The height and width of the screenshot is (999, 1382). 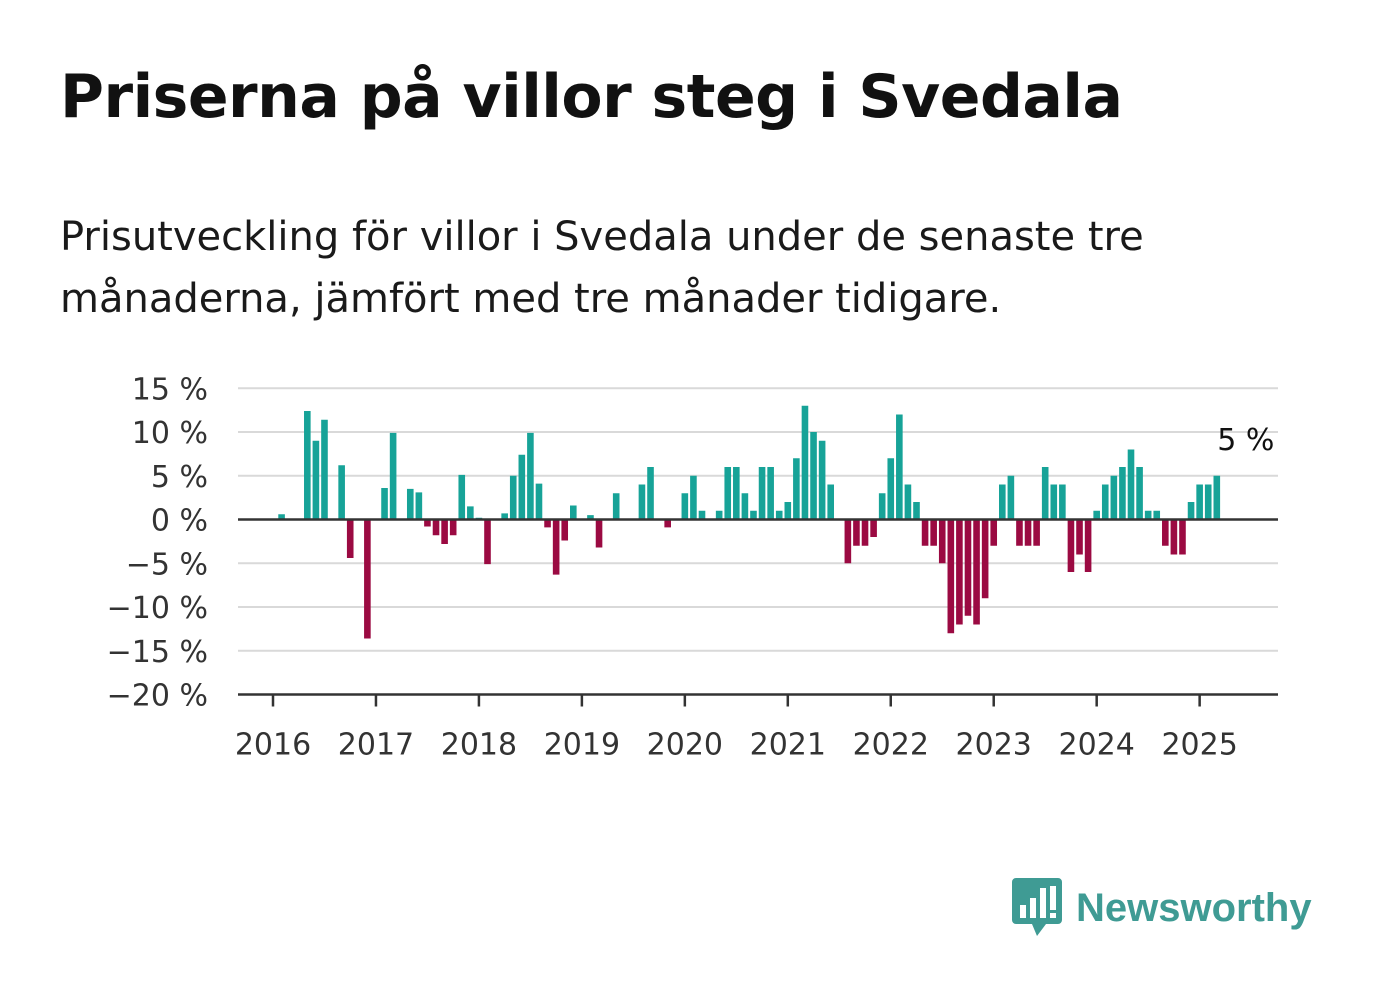 I want to click on x-tick-label: 2021, so click(x=788, y=745).